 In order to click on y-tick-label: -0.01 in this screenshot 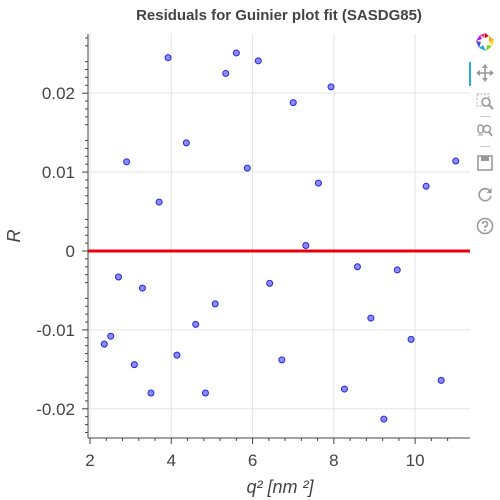, I will do `click(55, 330)`.